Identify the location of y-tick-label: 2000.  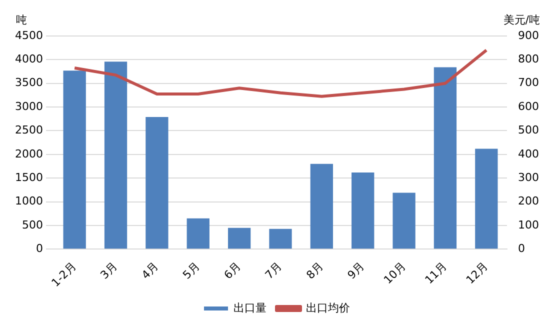
(28, 153).